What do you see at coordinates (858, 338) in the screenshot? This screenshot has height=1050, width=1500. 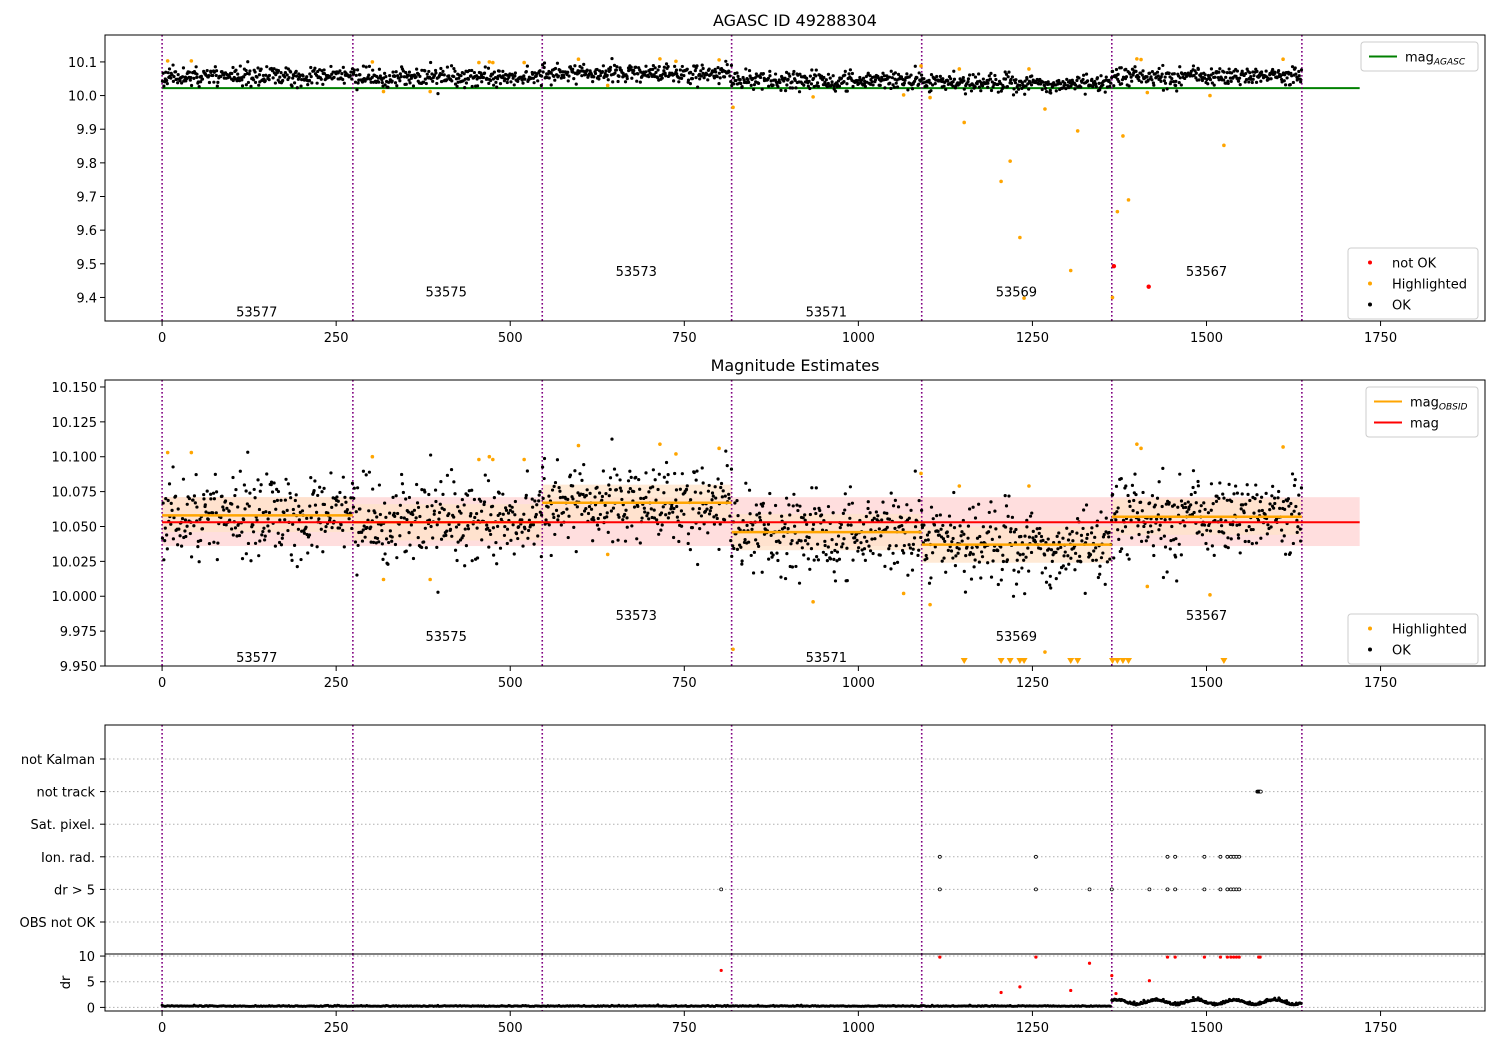 I see `x-tick-label: 1000` at bounding box center [858, 338].